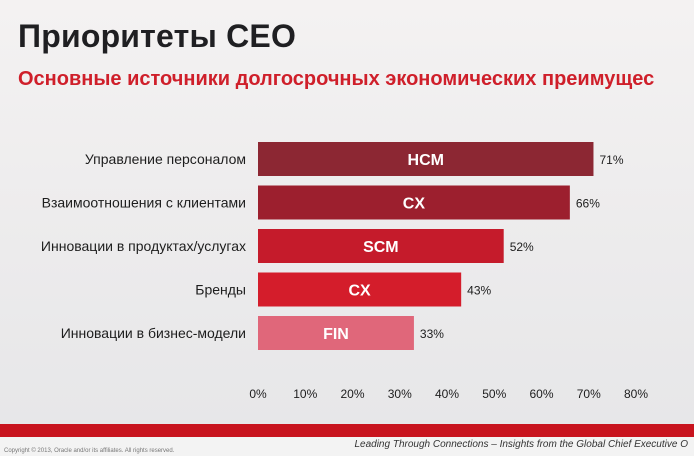 This screenshot has width=694, height=456. I want to click on value-label: 33%, so click(432, 334).